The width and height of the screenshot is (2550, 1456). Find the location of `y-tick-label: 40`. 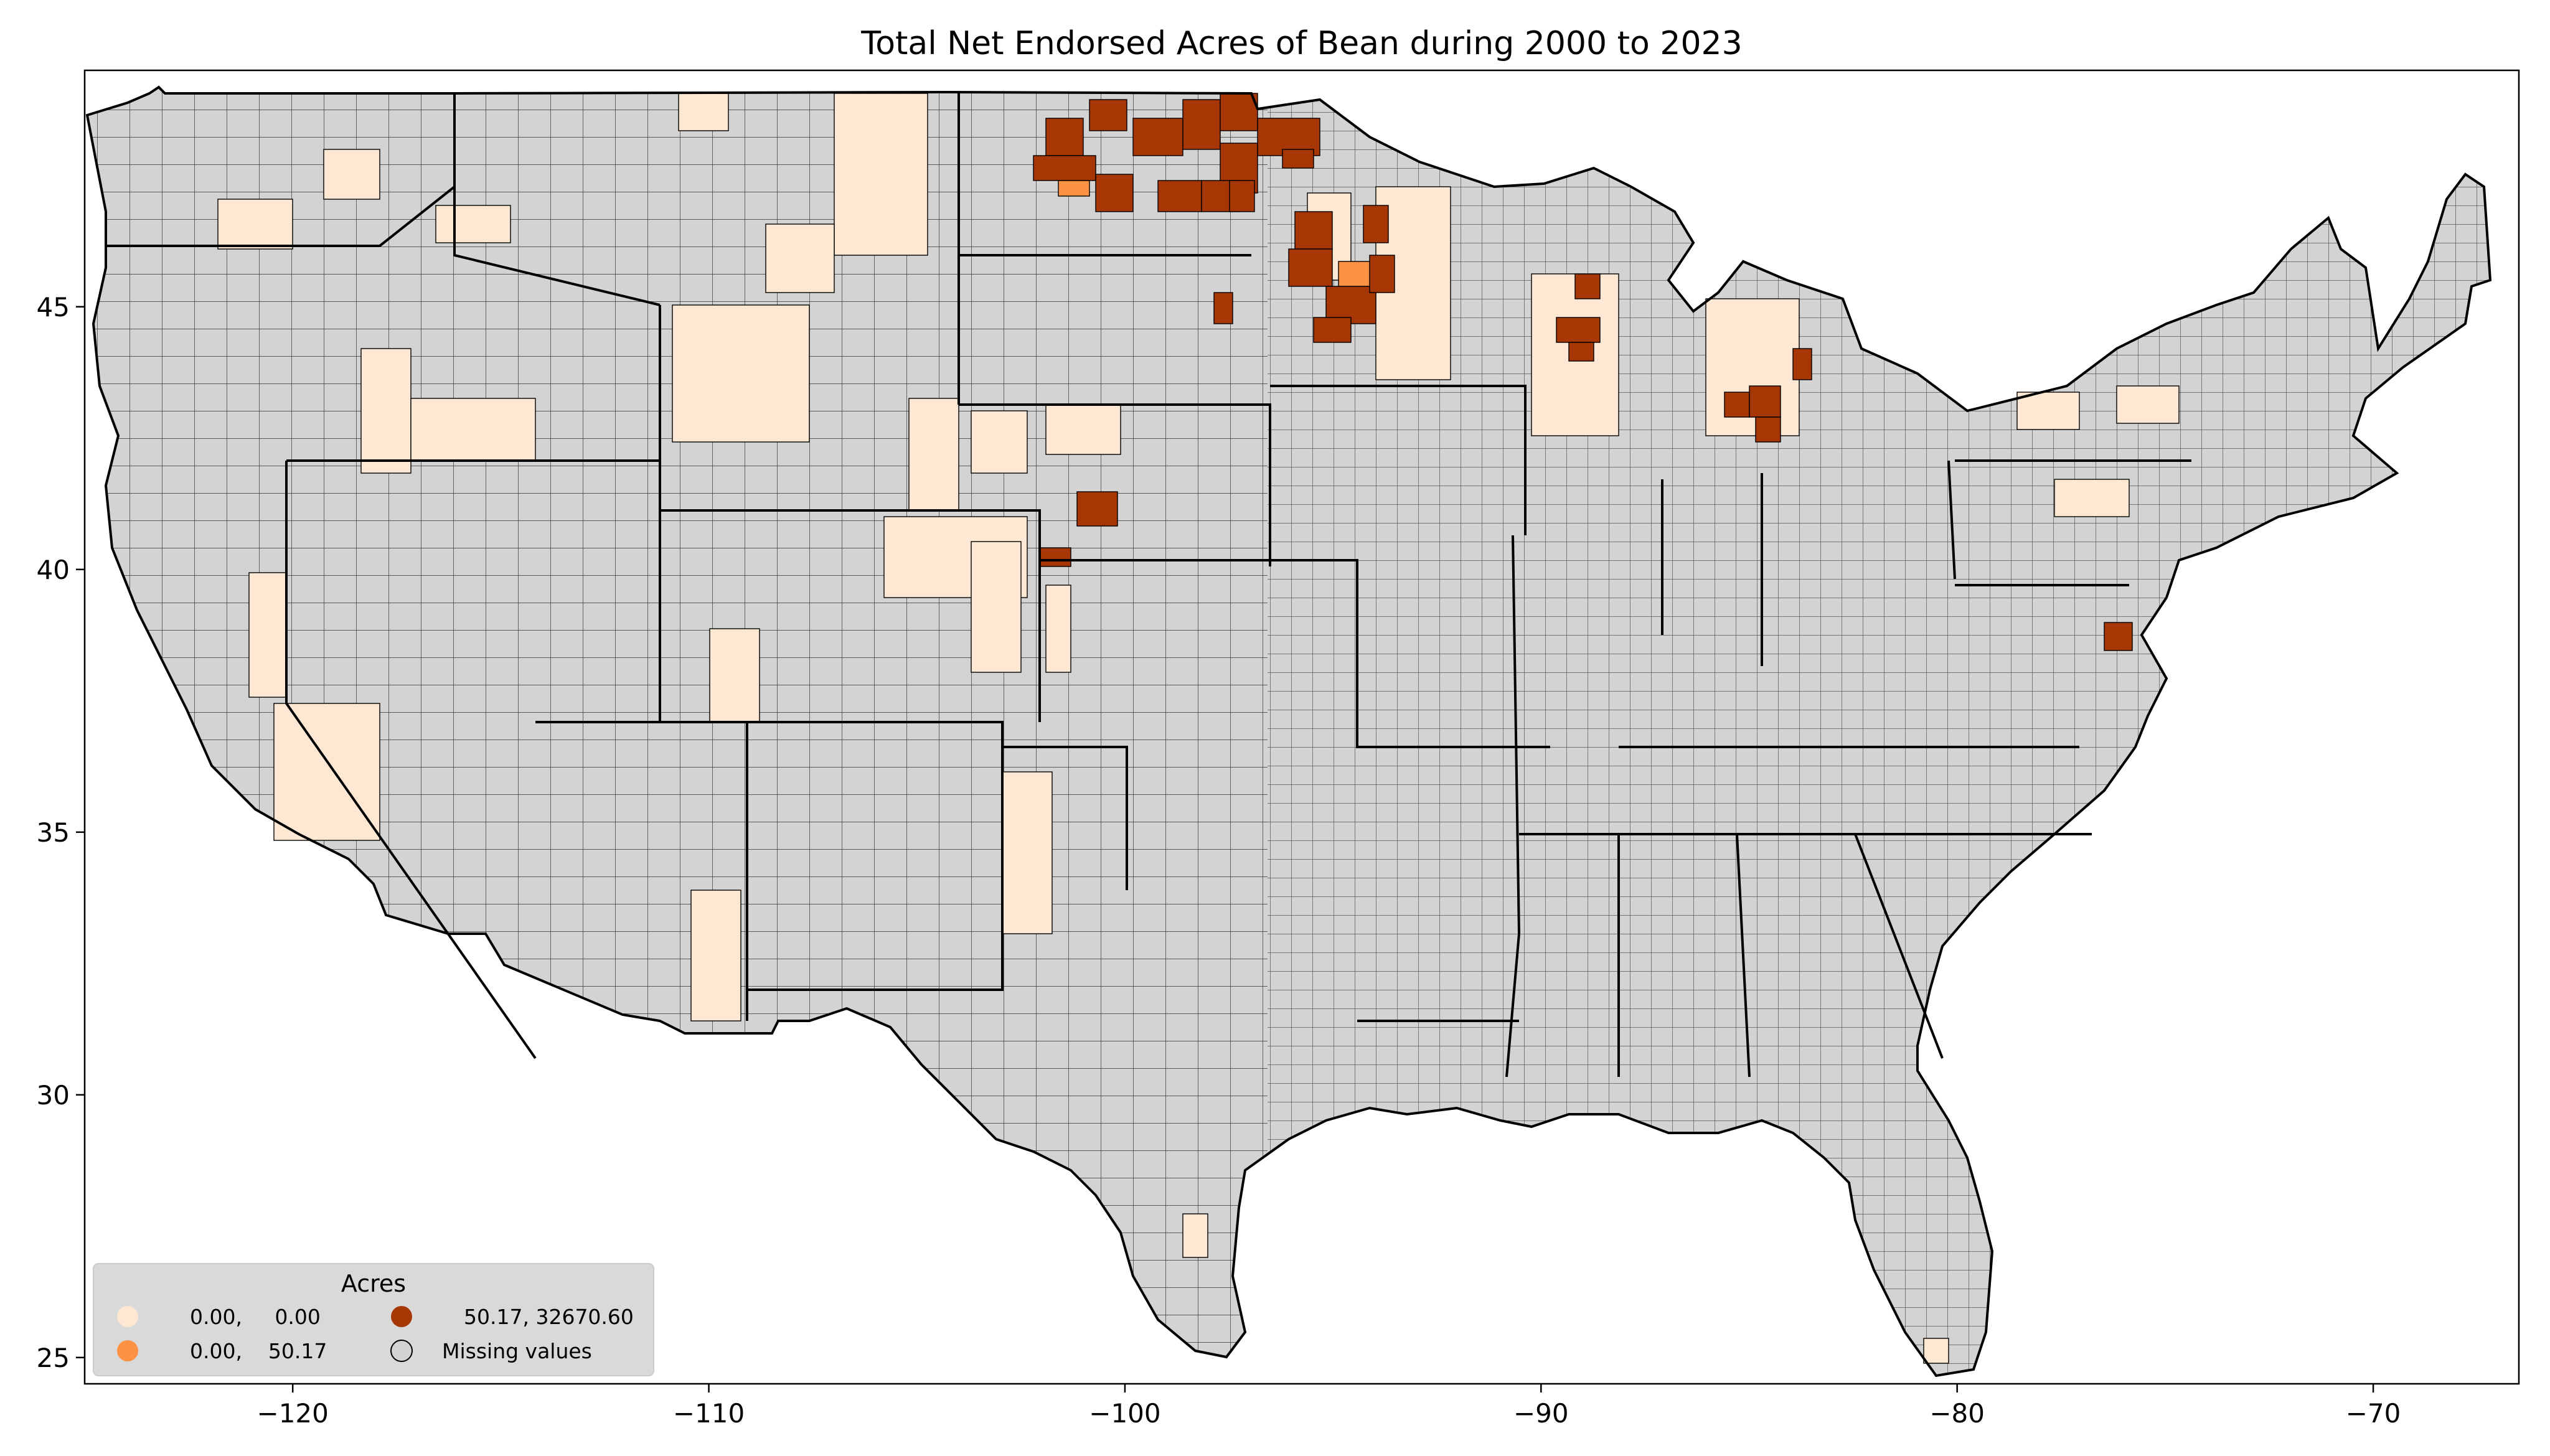

y-tick-label: 40 is located at coordinates (53, 570).